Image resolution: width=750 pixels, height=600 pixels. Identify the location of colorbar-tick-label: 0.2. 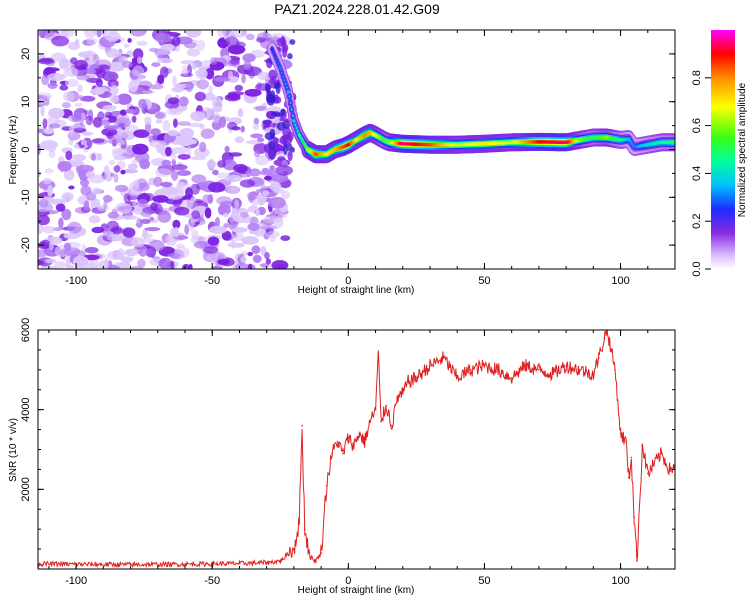
(697, 221).